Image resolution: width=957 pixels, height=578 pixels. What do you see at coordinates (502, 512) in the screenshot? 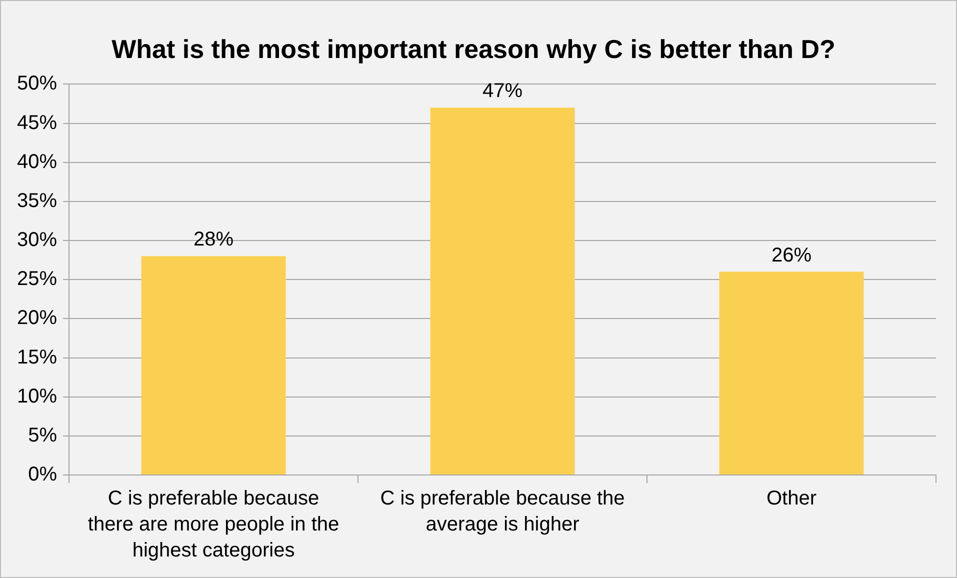
I see `x-tick-label: C is preferable because the average is higher` at bounding box center [502, 512].